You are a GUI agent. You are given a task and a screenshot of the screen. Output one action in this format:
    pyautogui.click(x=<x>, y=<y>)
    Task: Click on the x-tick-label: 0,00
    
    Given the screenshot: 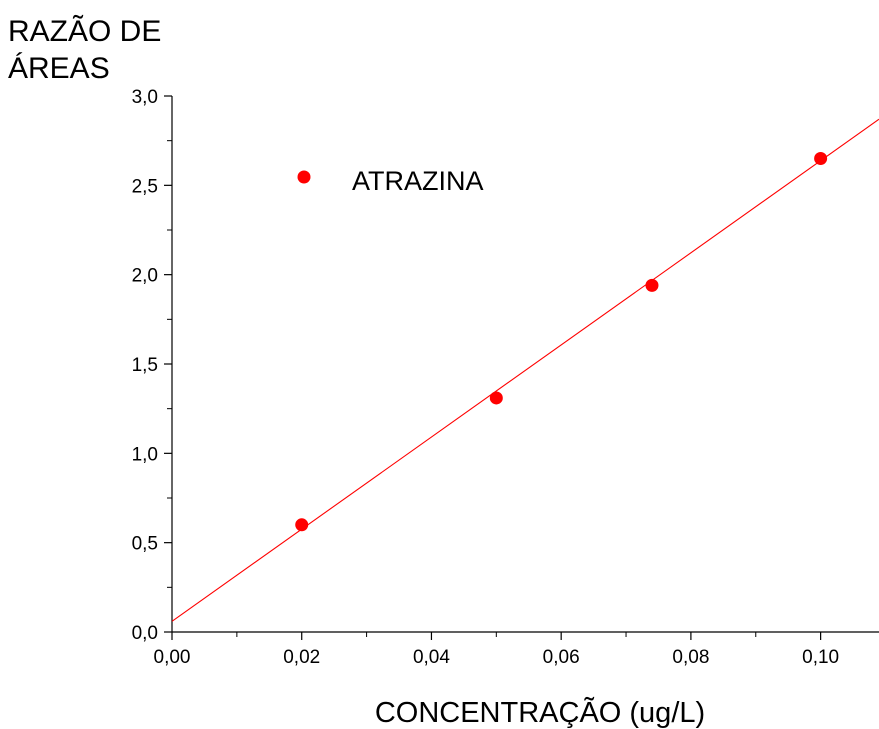 What is the action you would take?
    pyautogui.click(x=172, y=657)
    